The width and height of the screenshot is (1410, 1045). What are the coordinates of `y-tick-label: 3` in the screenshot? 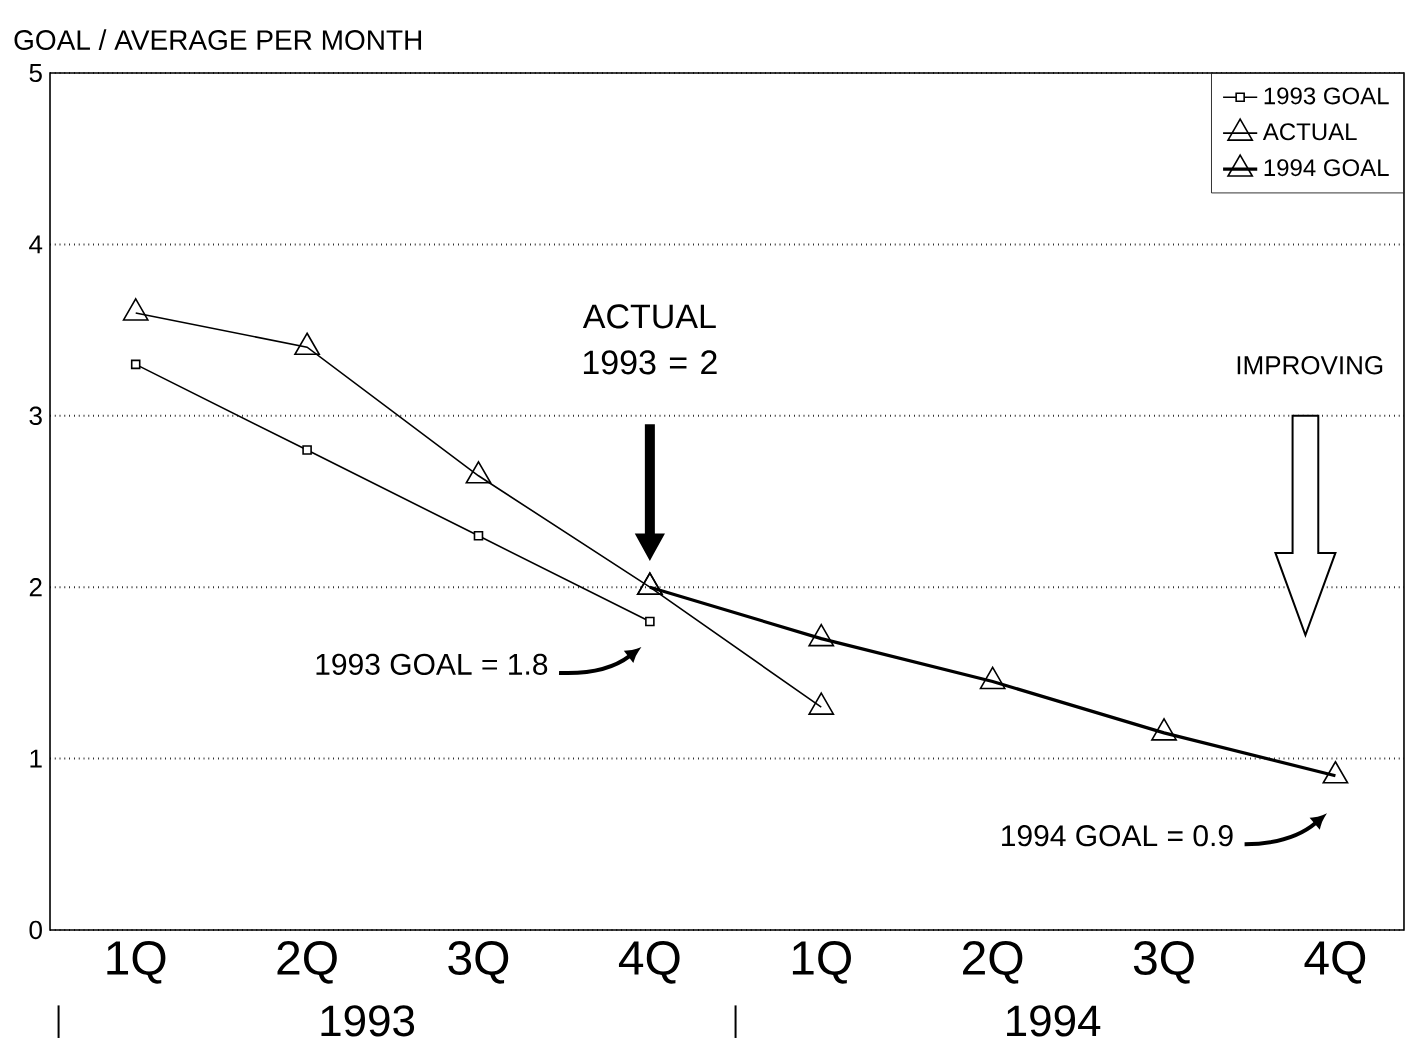 It's located at (35, 415).